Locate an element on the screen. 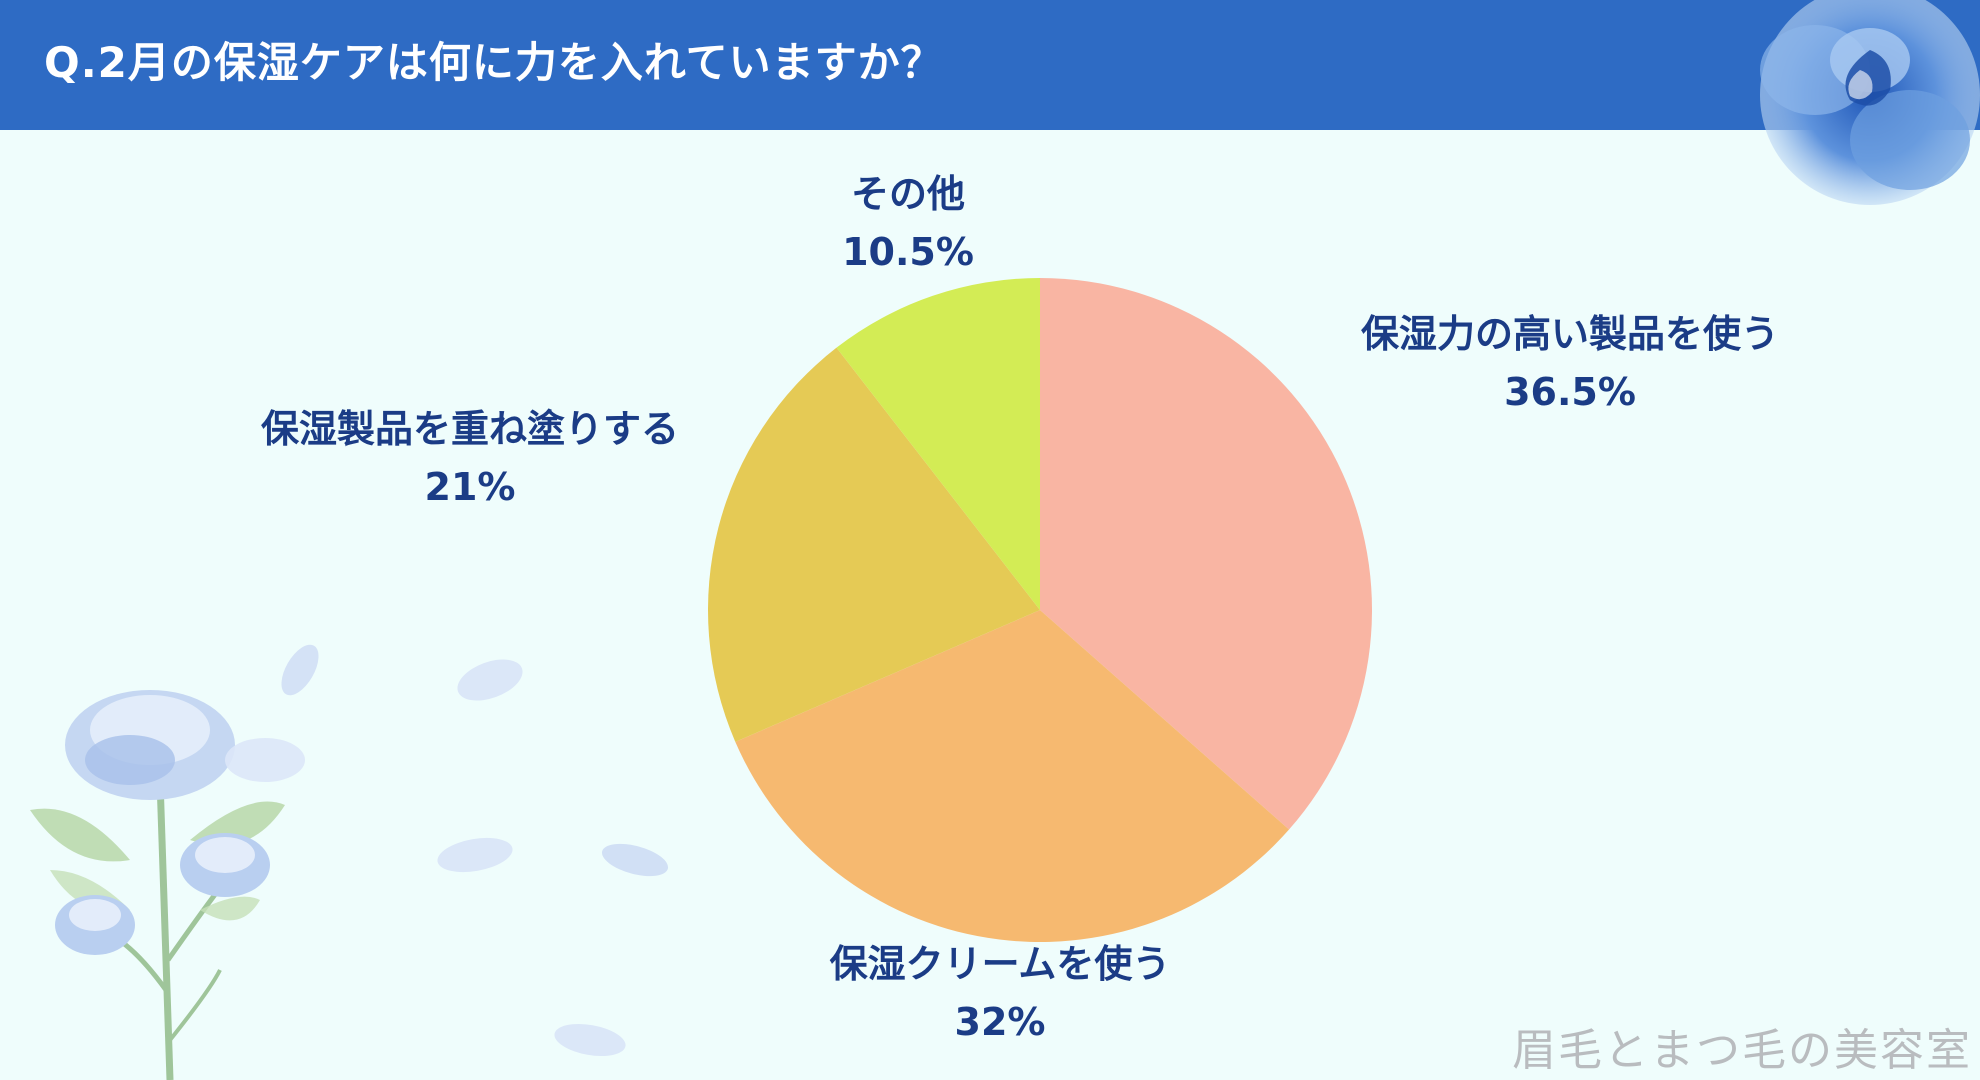 This screenshot has width=1980, height=1080. slice-label-text: 保湿クリームを使う is located at coordinates (1000, 964).